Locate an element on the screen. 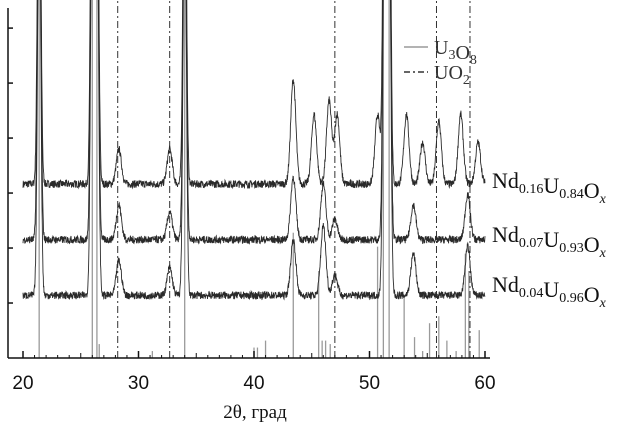  legend-label: UO2 is located at coordinates (452, 75).